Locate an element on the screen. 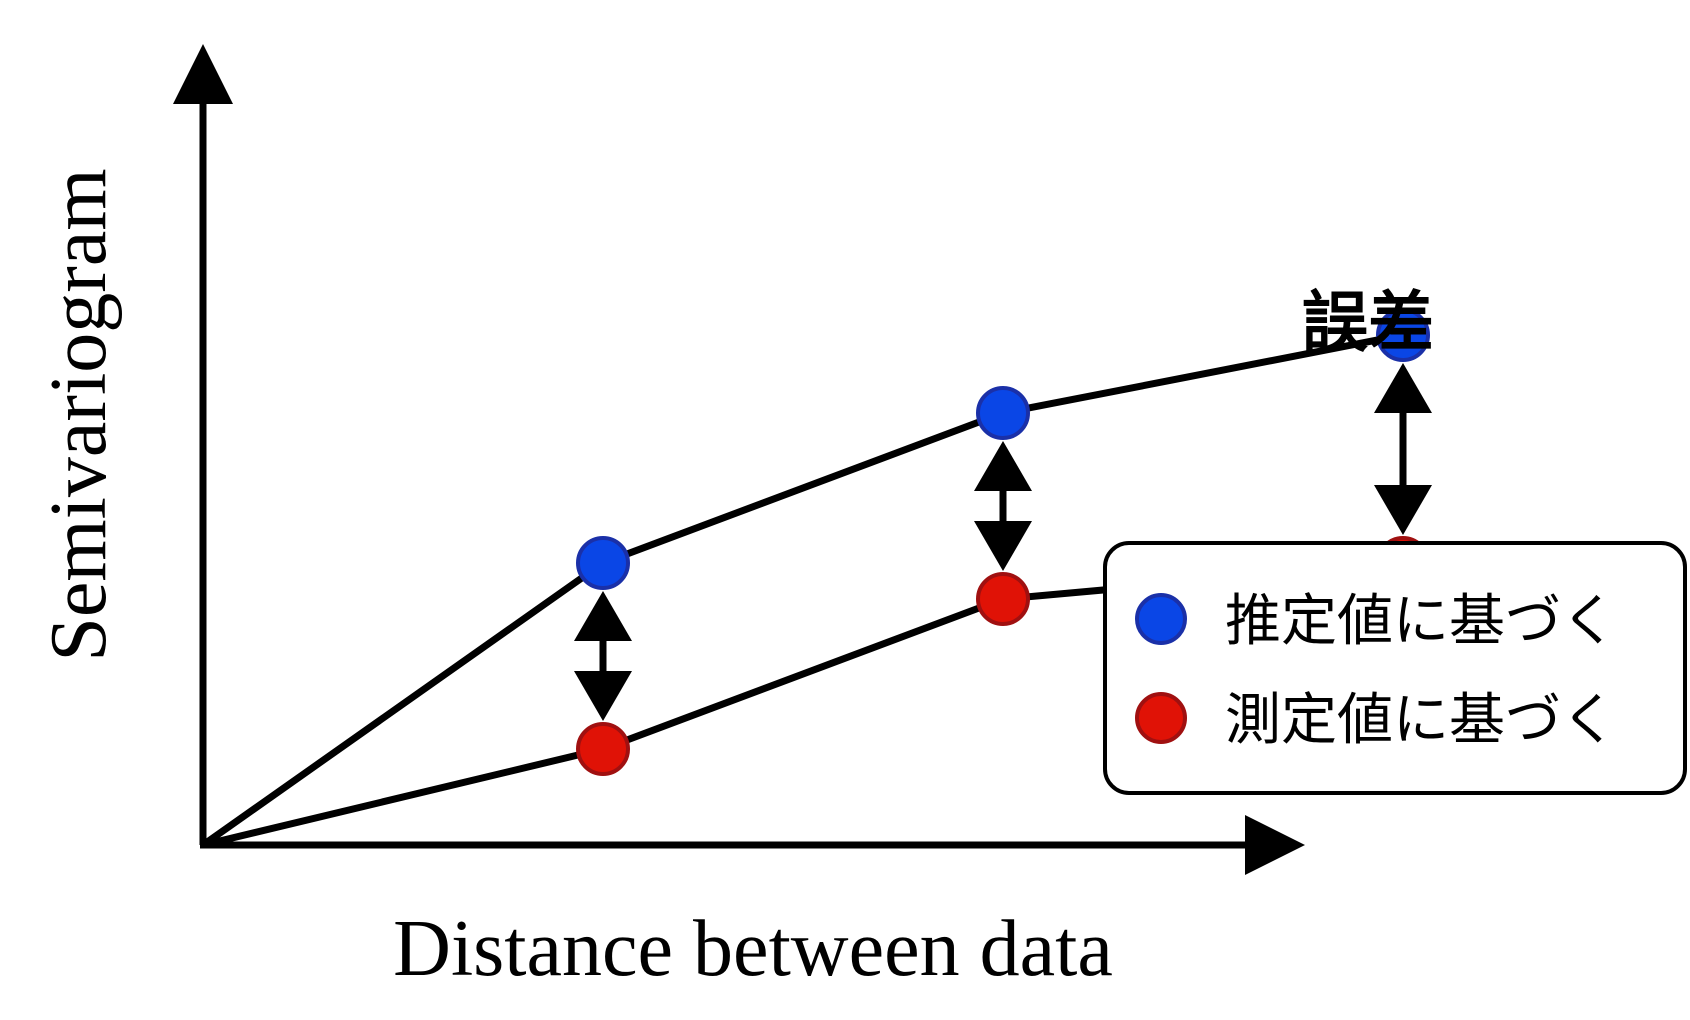 The height and width of the screenshot is (1020, 1690). y-axis-title: Semivariogram is located at coordinates (79, 414).